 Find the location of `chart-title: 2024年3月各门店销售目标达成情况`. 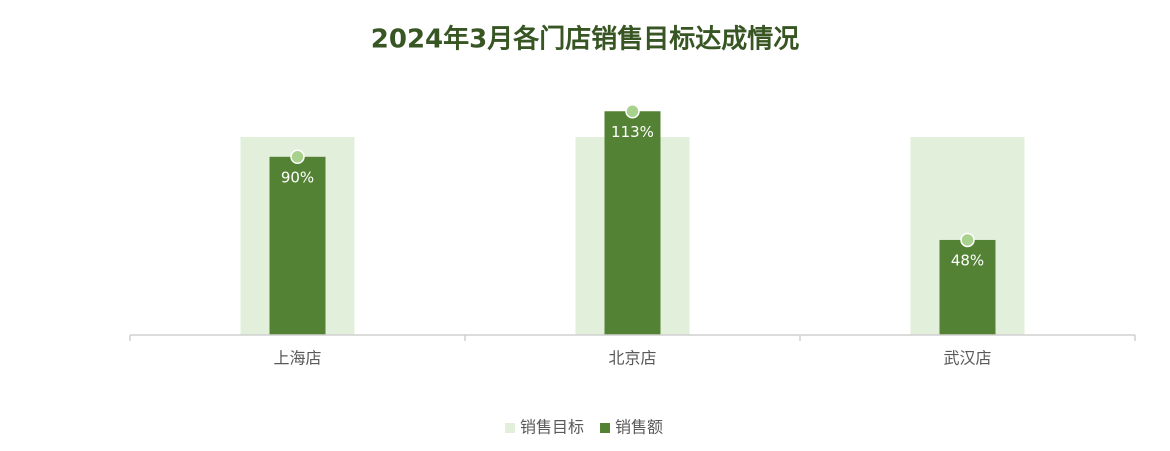

chart-title: 2024年3月各门店销售目标达成情况 is located at coordinates (585, 39).